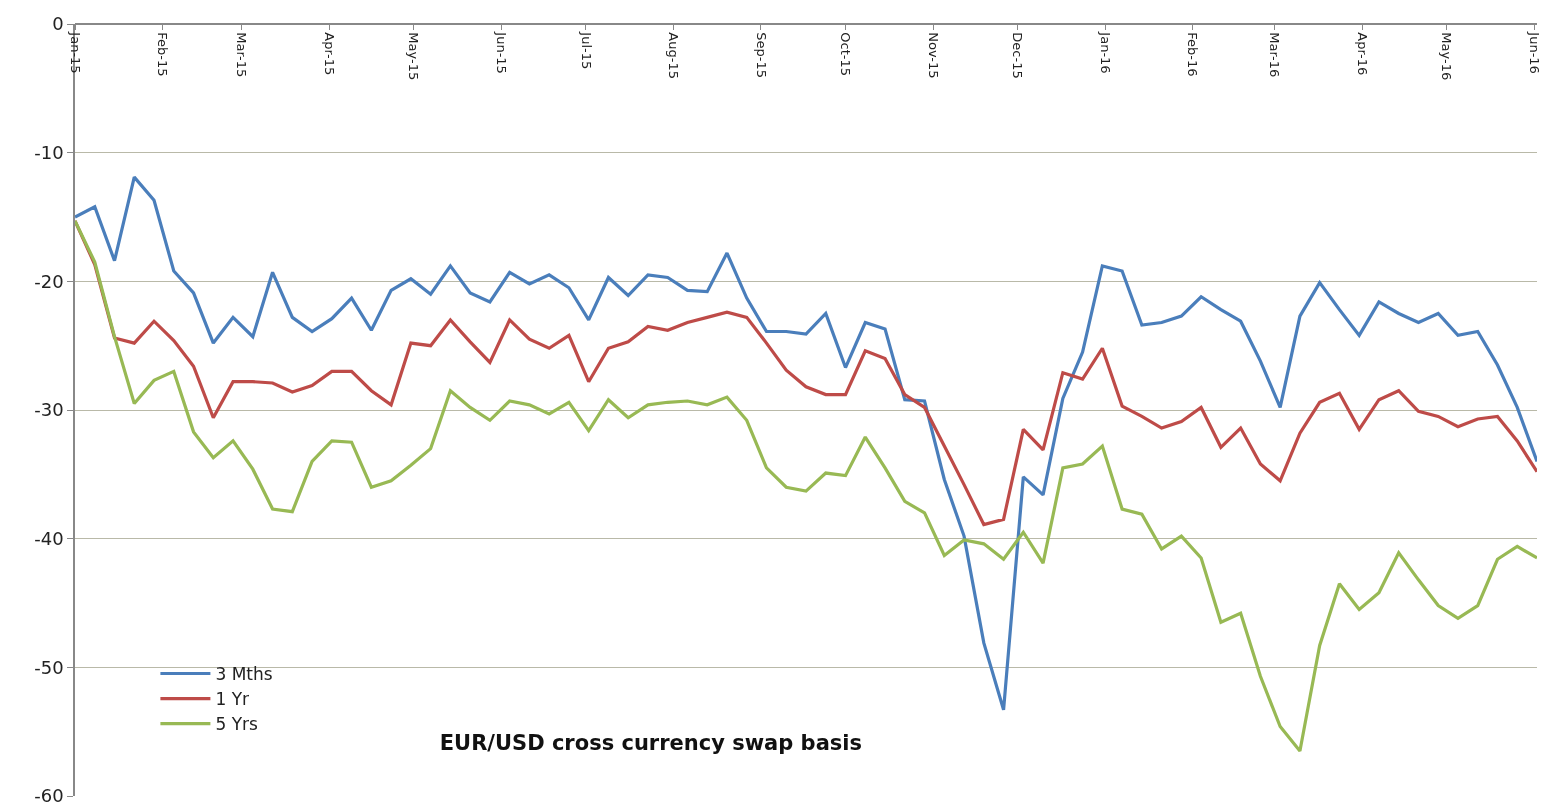 This screenshot has height=812, width=1543. Describe the element at coordinates (49, 410) in the screenshot. I see `y-tick-label: -30` at that location.